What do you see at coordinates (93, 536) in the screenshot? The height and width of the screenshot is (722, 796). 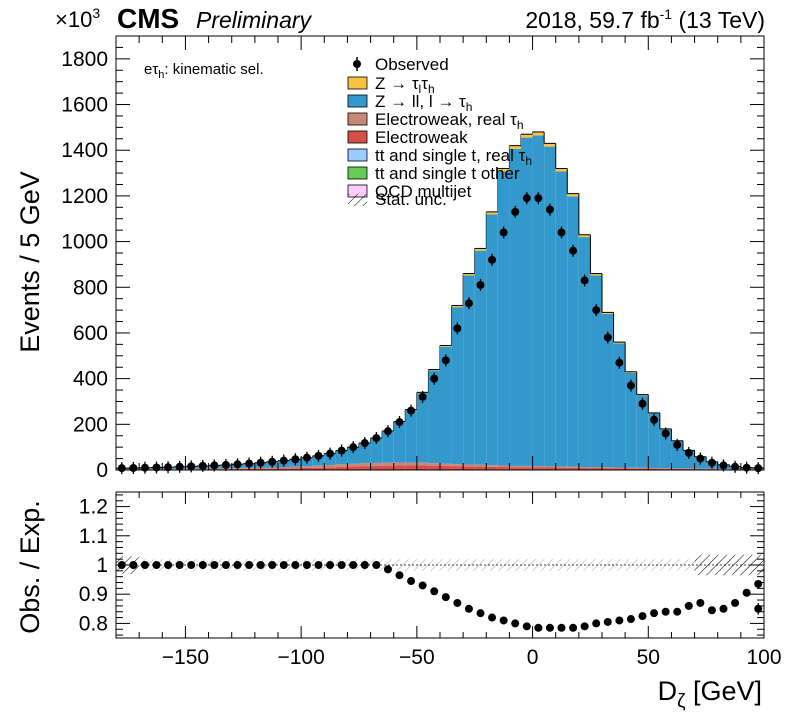 I see `ratio-tick-label: 1.1` at bounding box center [93, 536].